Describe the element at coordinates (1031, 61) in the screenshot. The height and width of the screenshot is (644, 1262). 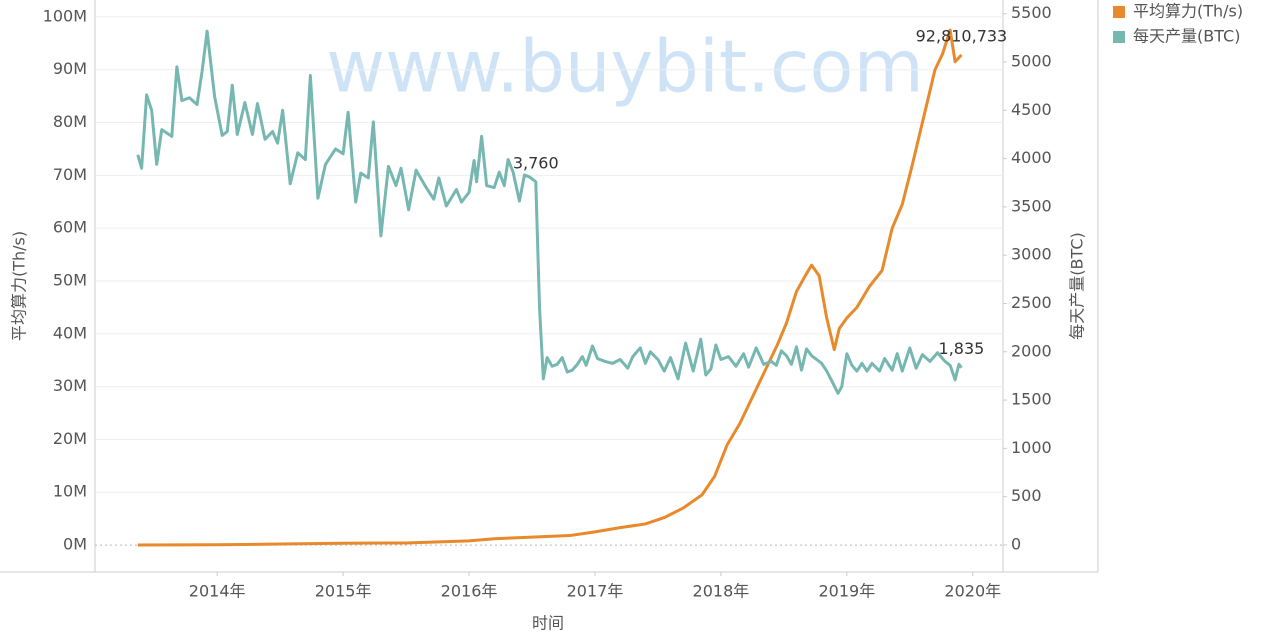
I see `y2-tick-label: 5000` at that location.